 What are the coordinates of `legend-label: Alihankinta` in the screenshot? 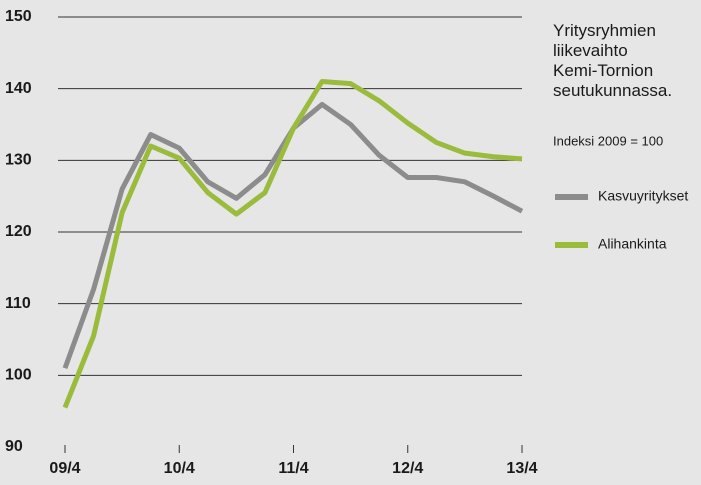 It's located at (632, 244).